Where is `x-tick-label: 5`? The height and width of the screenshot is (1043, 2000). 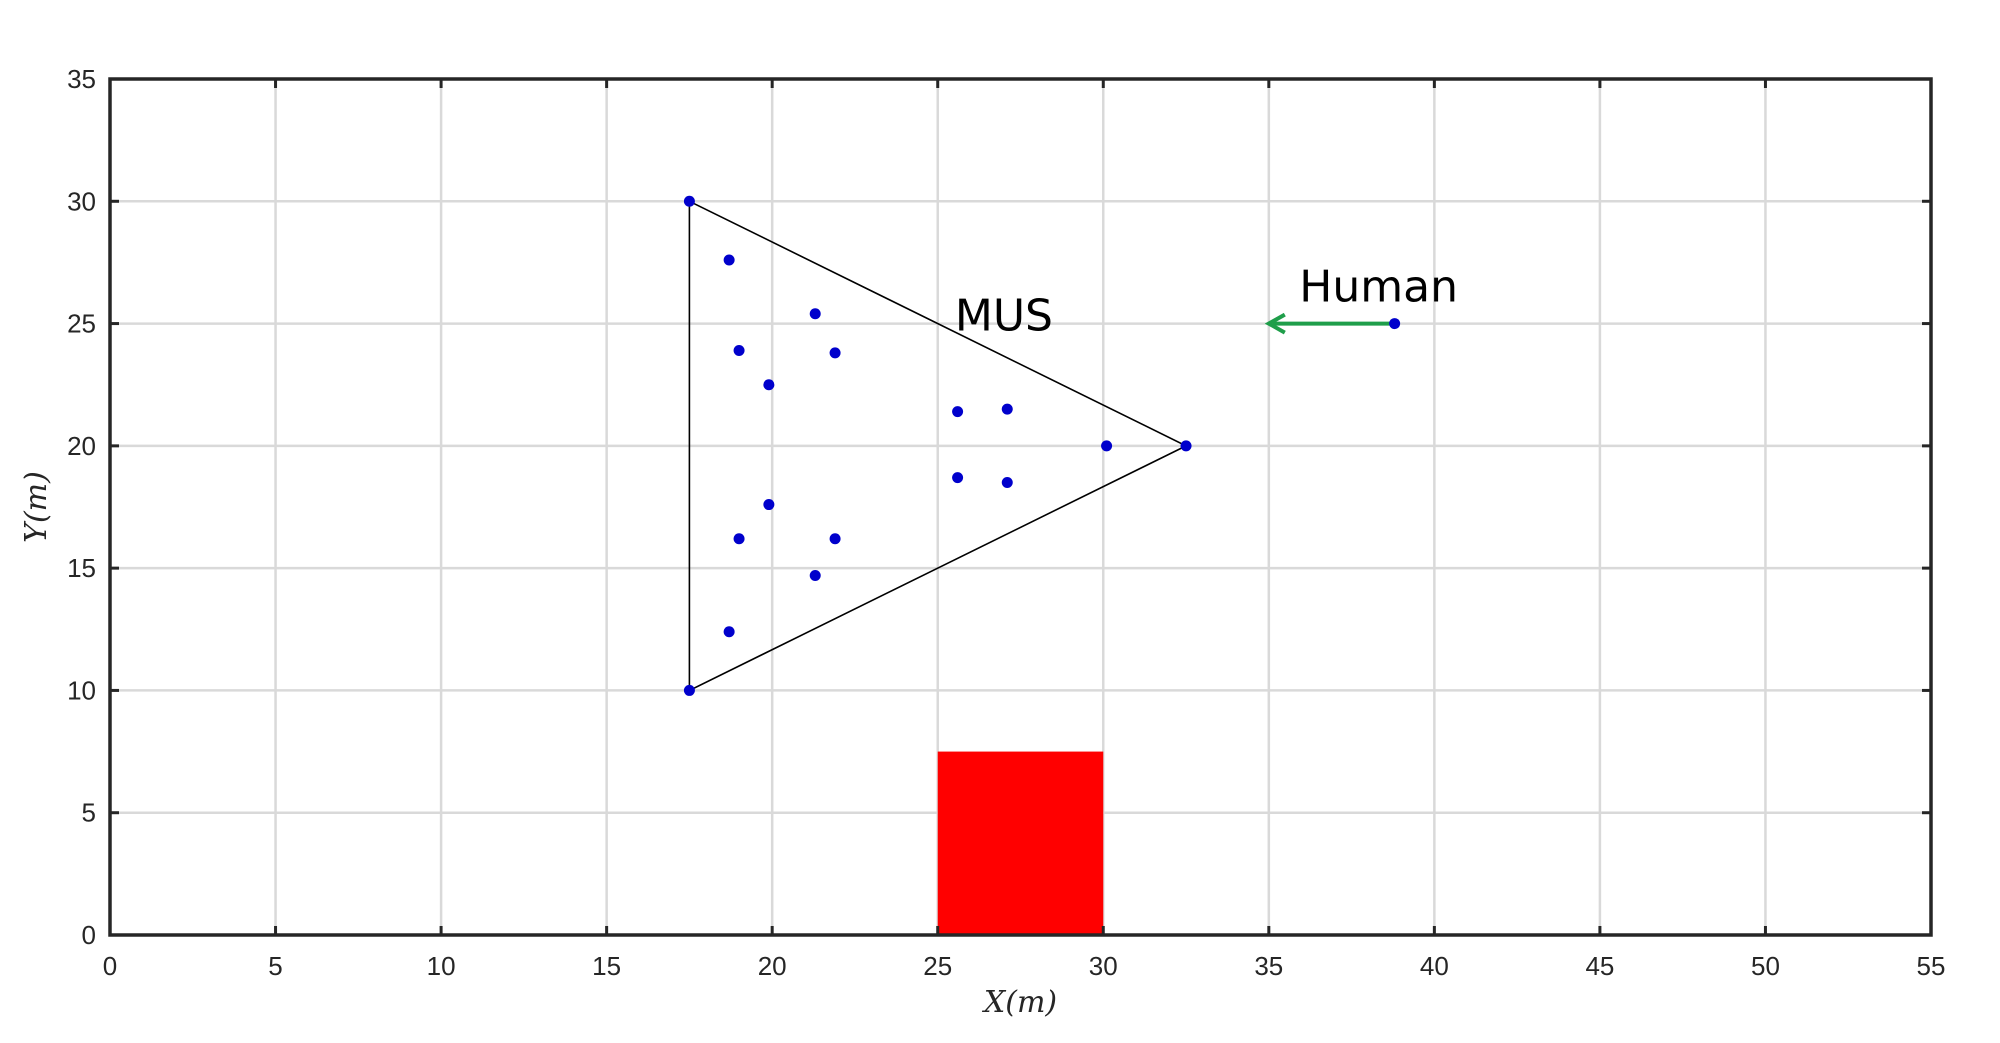 x-tick-label: 5 is located at coordinates (275, 966).